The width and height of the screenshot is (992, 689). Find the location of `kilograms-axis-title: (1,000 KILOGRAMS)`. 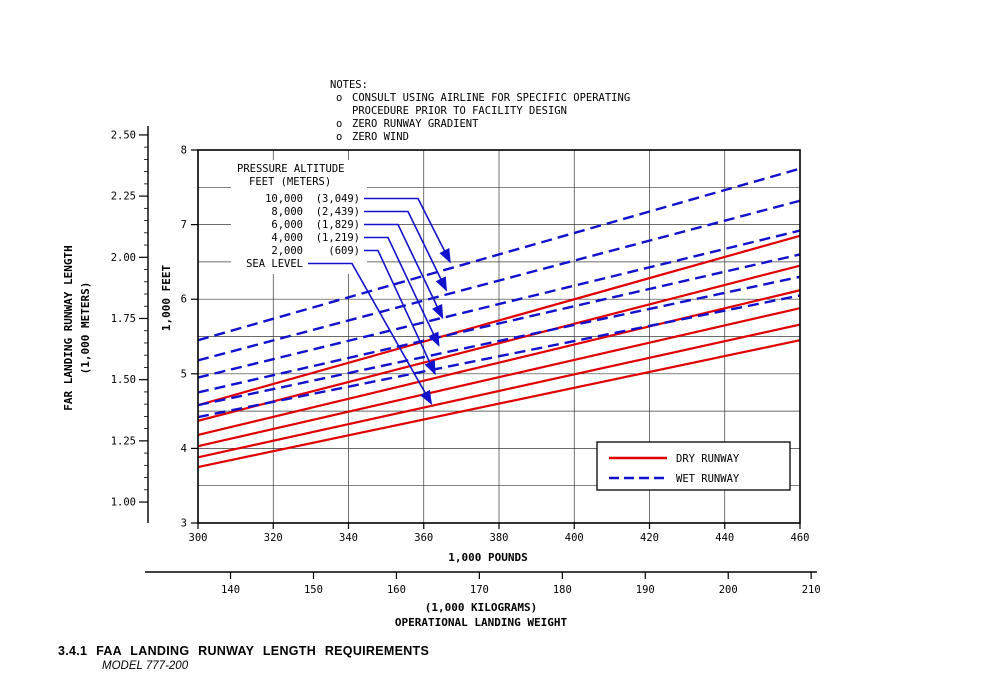

kilograms-axis-title: (1,000 KILOGRAMS) is located at coordinates (481, 607).